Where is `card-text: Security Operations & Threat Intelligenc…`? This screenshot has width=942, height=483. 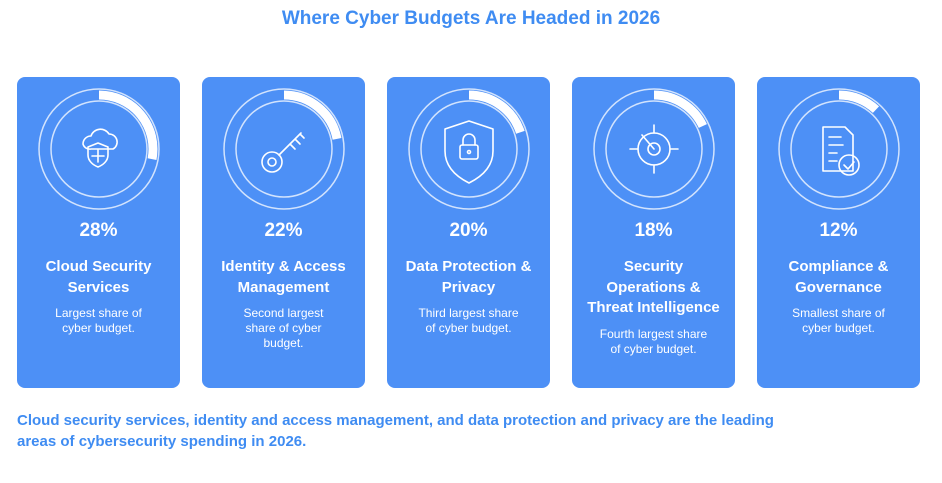
card-text: Security Operations & Threat Intelligenc… is located at coordinates (653, 307).